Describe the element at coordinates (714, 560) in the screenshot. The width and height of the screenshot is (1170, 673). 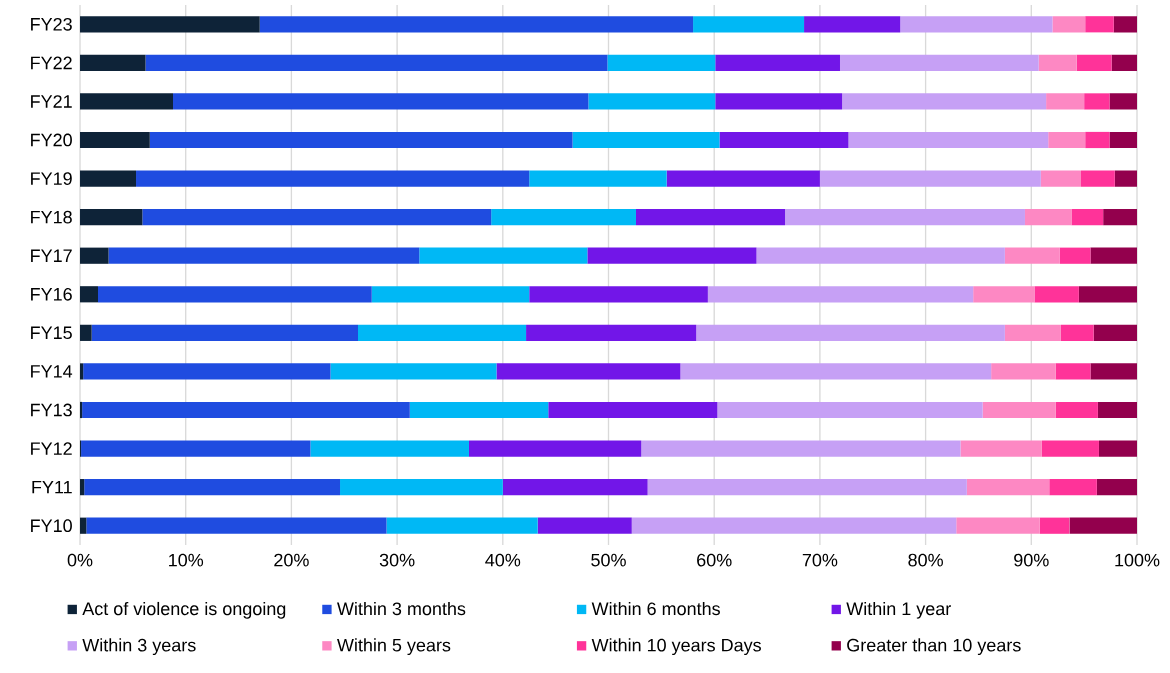
I see `x-tick-label: 60%` at that location.